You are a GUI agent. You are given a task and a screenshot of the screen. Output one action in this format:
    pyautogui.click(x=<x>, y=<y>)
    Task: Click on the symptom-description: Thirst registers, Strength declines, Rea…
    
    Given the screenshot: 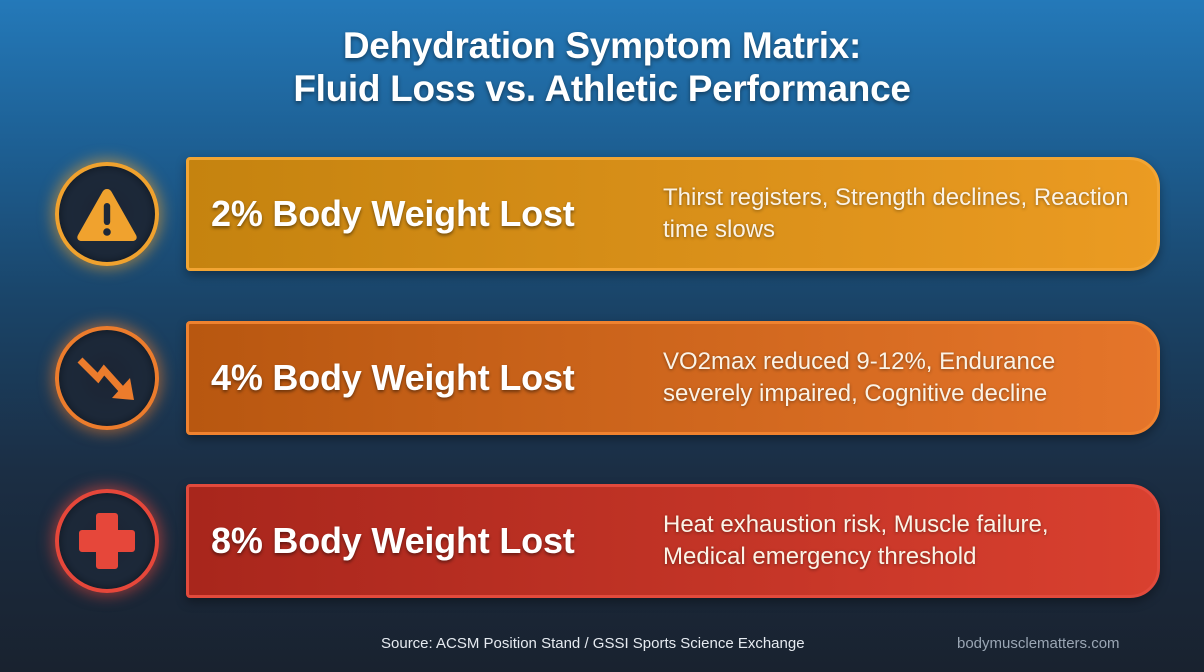 What is the action you would take?
    pyautogui.click(x=896, y=213)
    